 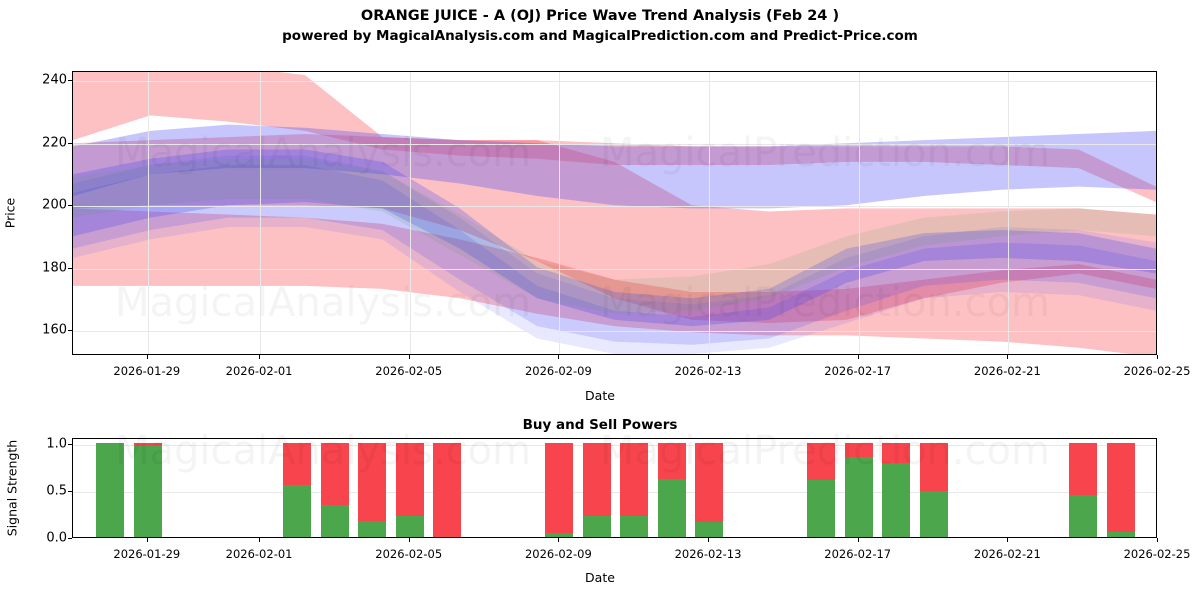 What do you see at coordinates (54, 80) in the screenshot?
I see `price-y-tick-label: 240` at bounding box center [54, 80].